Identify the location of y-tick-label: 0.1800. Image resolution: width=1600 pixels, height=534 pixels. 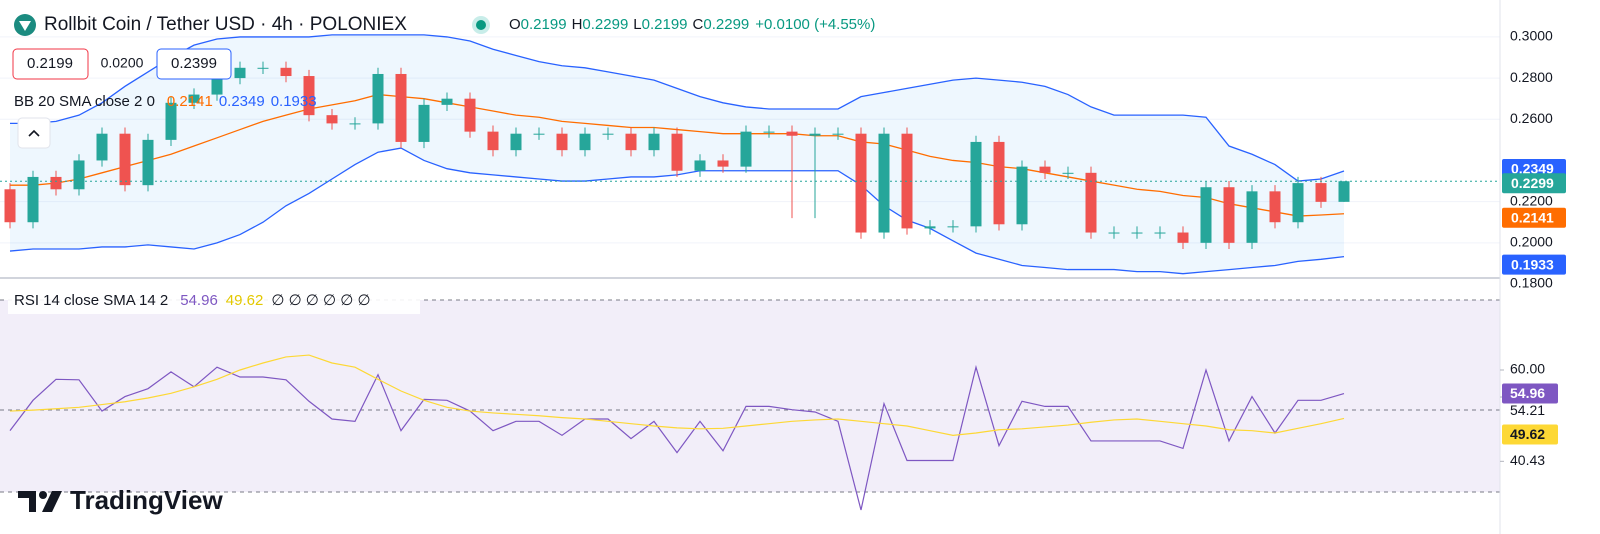
(1531, 283).